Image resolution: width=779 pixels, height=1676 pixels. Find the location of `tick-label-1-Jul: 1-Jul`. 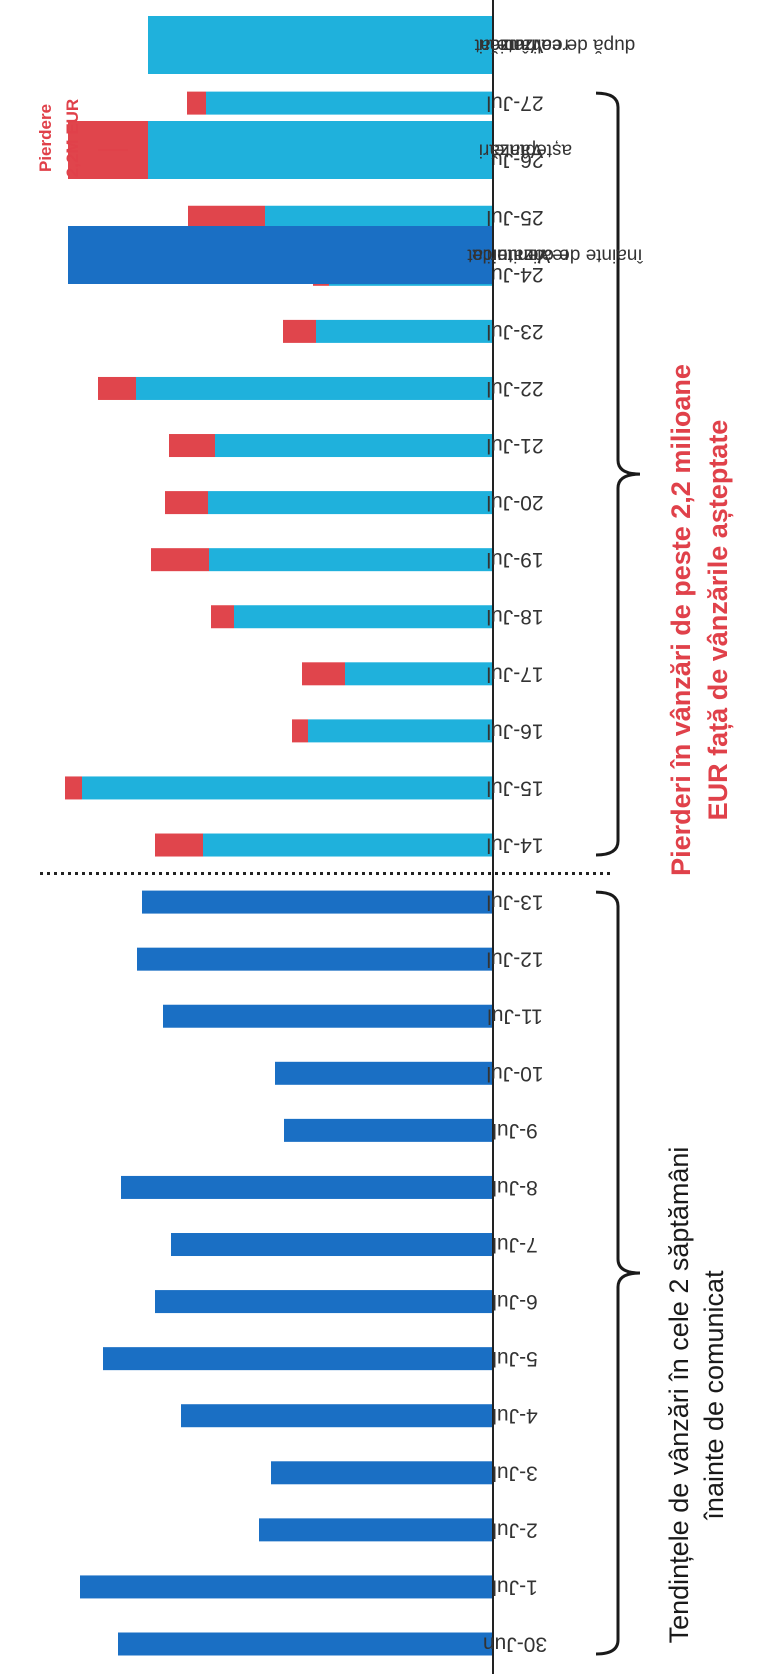

tick-label-1-Jul: 1-Jul is located at coordinates (515, 1586).